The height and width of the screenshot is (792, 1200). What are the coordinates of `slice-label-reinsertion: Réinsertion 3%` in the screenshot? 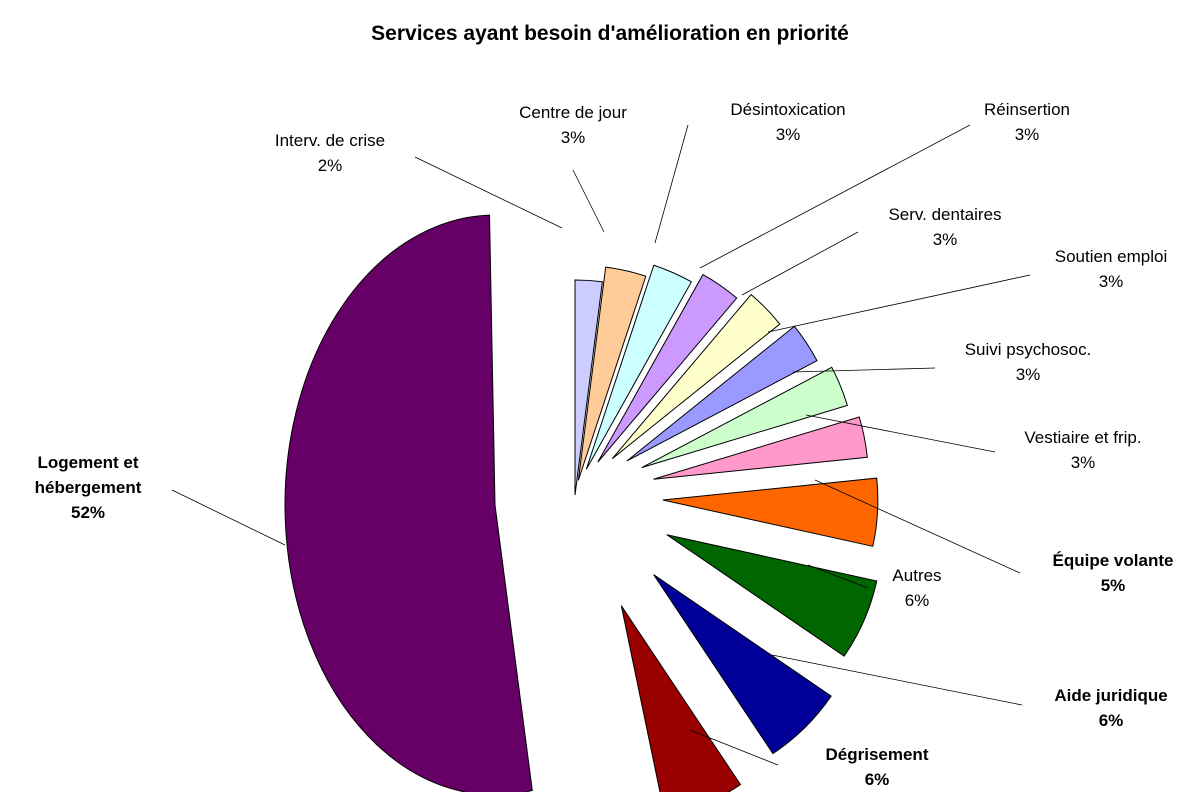 It's located at (1027, 122).